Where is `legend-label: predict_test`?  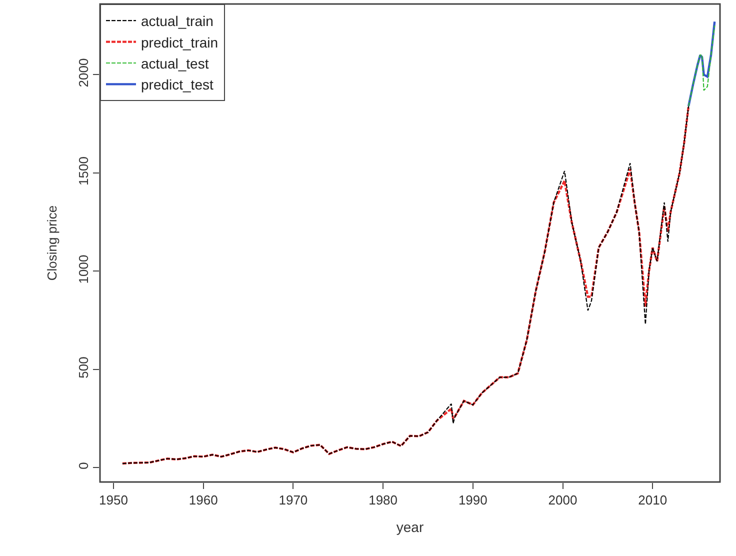
legend-label: predict_test is located at coordinates (177, 84).